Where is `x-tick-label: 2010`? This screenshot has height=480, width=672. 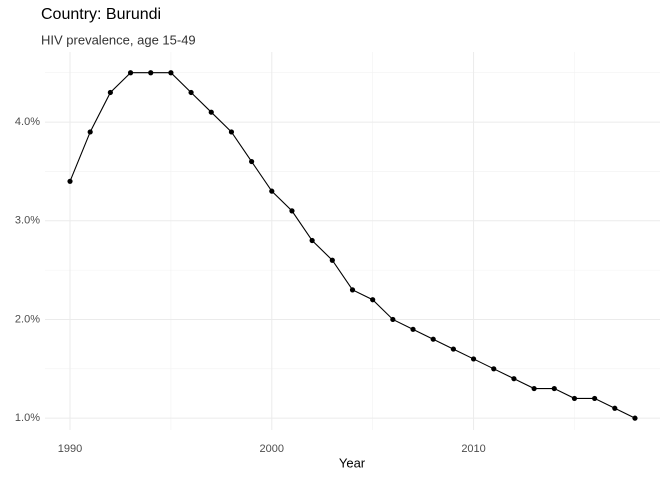
x-tick-label: 2010 is located at coordinates (473, 449).